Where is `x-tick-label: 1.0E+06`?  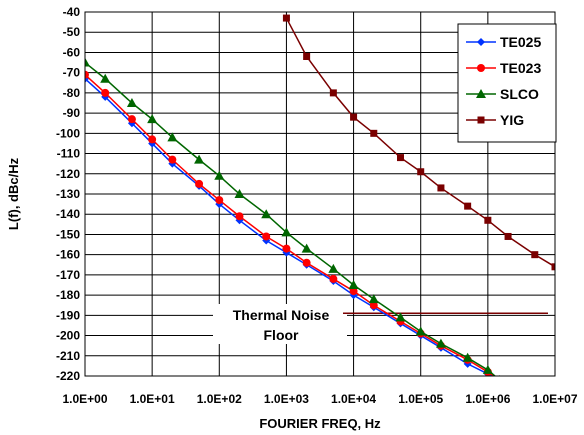 x-tick-label: 1.0E+06 is located at coordinates (487, 399).